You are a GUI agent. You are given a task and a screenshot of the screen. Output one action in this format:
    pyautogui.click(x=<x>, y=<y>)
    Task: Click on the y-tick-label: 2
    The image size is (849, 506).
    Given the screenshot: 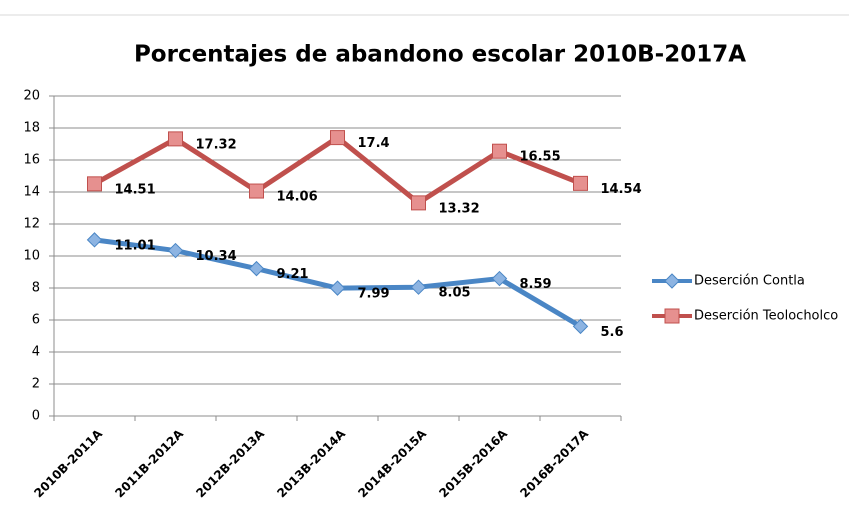 What is the action you would take?
    pyautogui.click(x=36, y=384)
    